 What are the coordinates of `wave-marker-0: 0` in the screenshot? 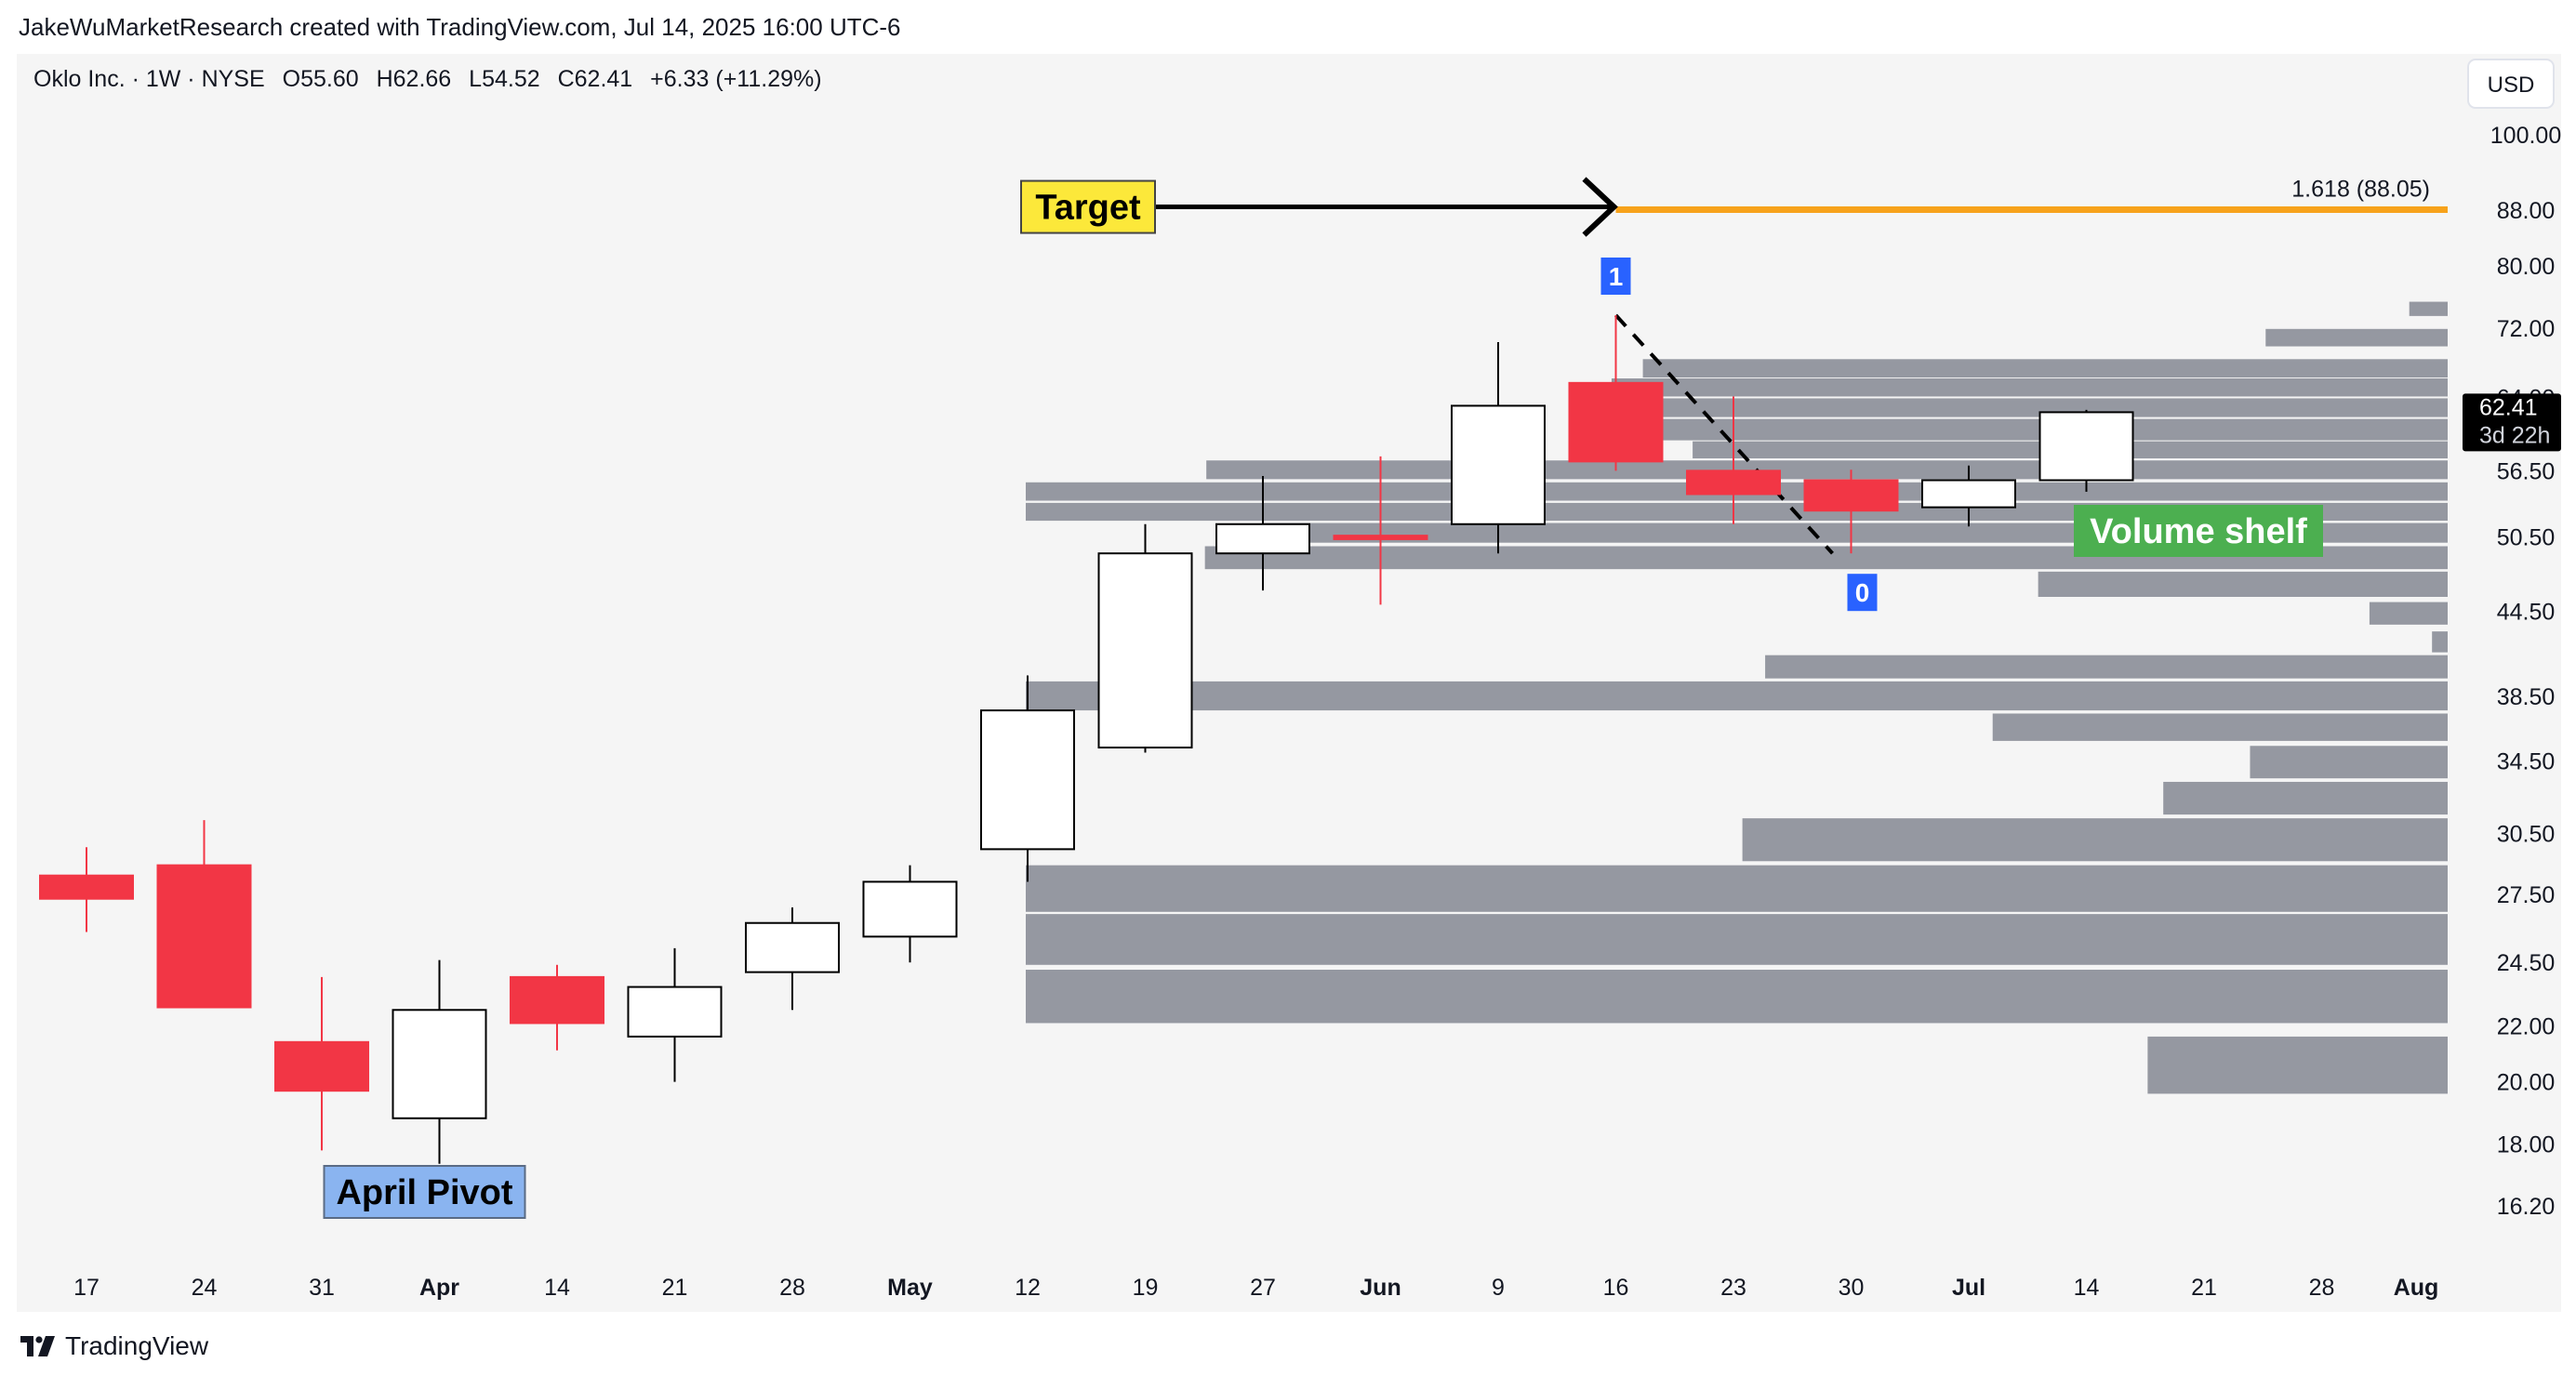 It's located at (1862, 593).